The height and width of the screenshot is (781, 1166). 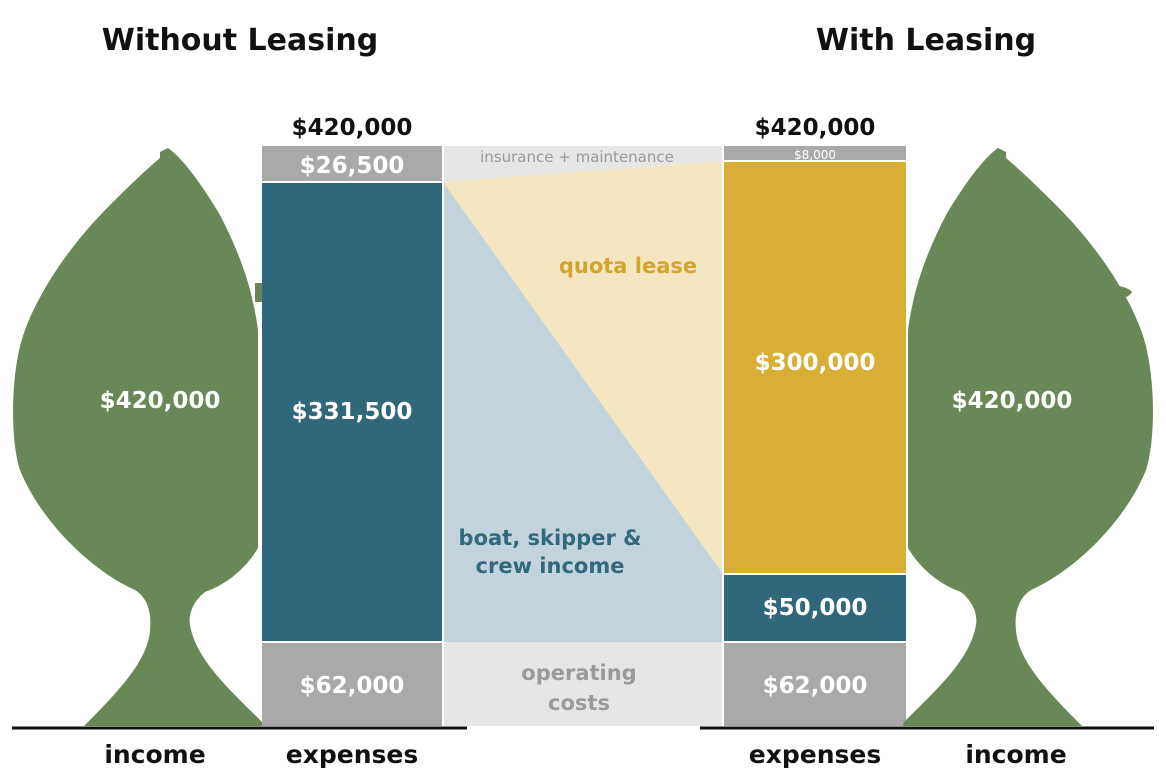 I want to click on right-insurance-bar, so click(x=814, y=153).